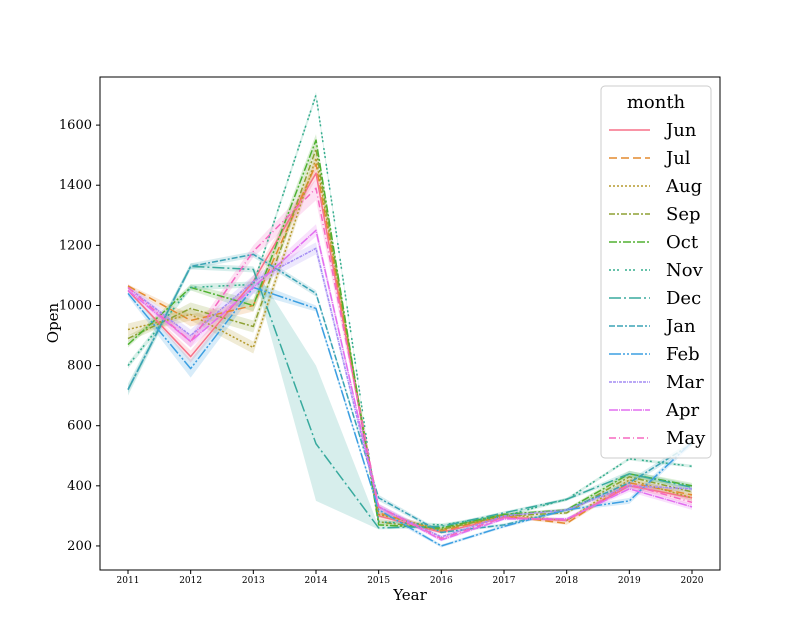 This screenshot has height=640, width=800. What do you see at coordinates (682, 242) in the screenshot?
I see `legend-label-oct: Oct` at bounding box center [682, 242].